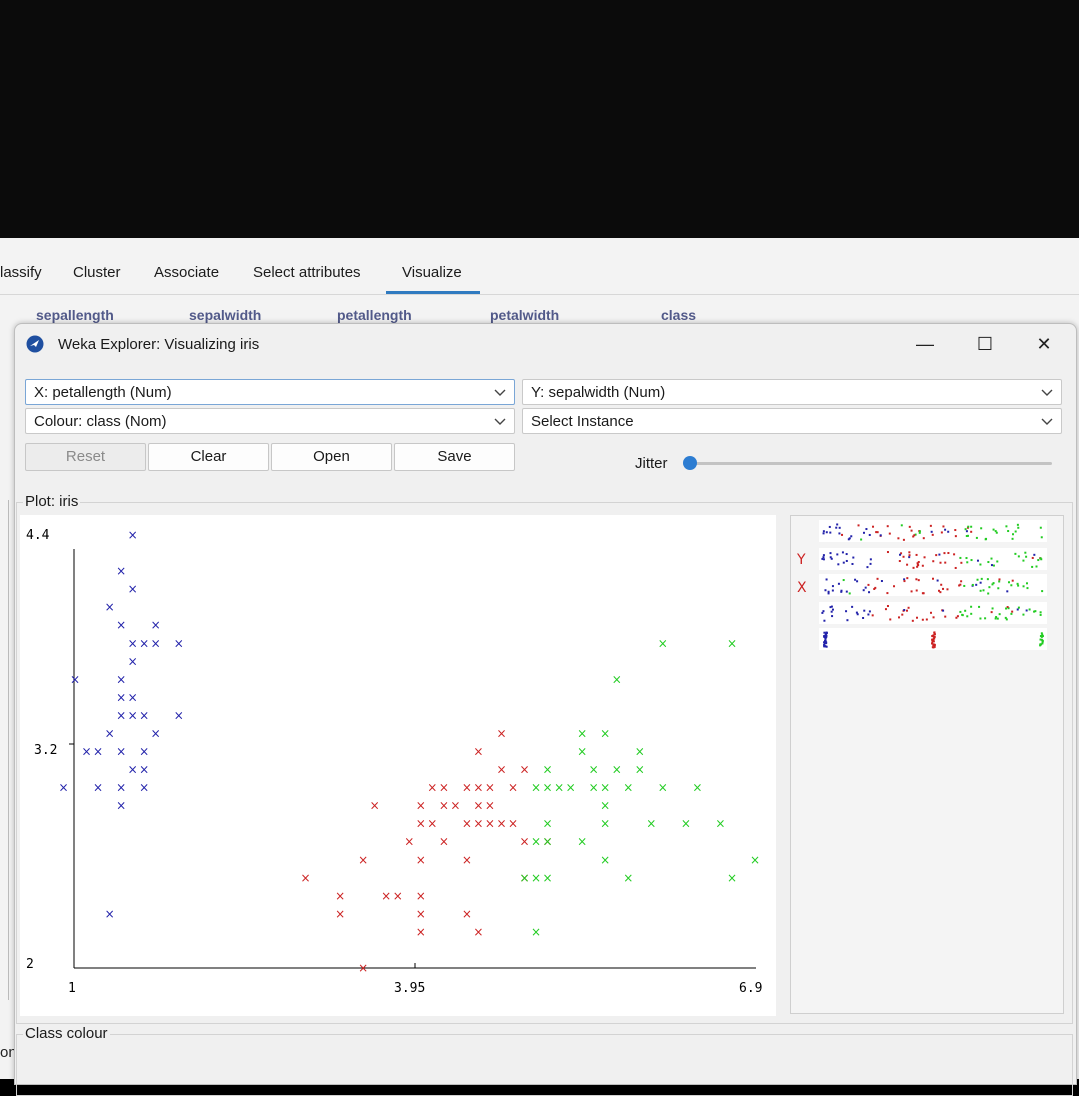 The width and height of the screenshot is (1079, 1096). What do you see at coordinates (208, 457) in the screenshot?
I see `clear-button: Clear` at bounding box center [208, 457].